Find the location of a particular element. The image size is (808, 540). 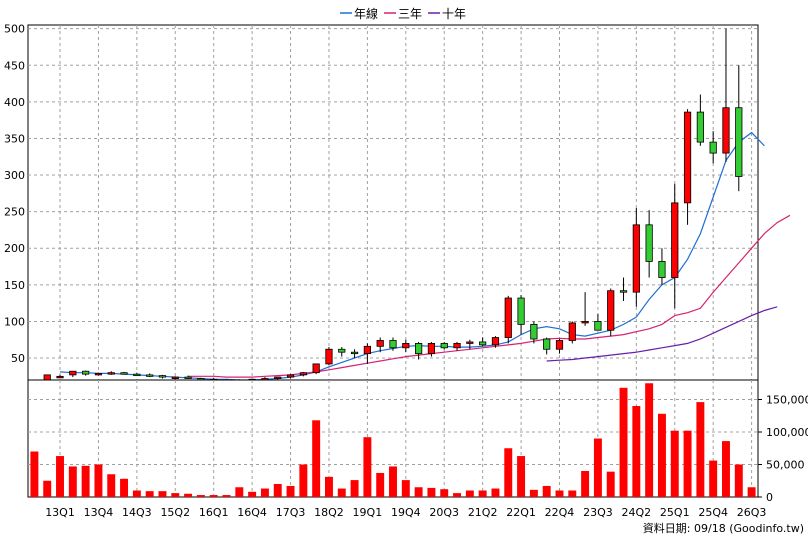

price-tick-label: 150 is located at coordinates (14, 285).